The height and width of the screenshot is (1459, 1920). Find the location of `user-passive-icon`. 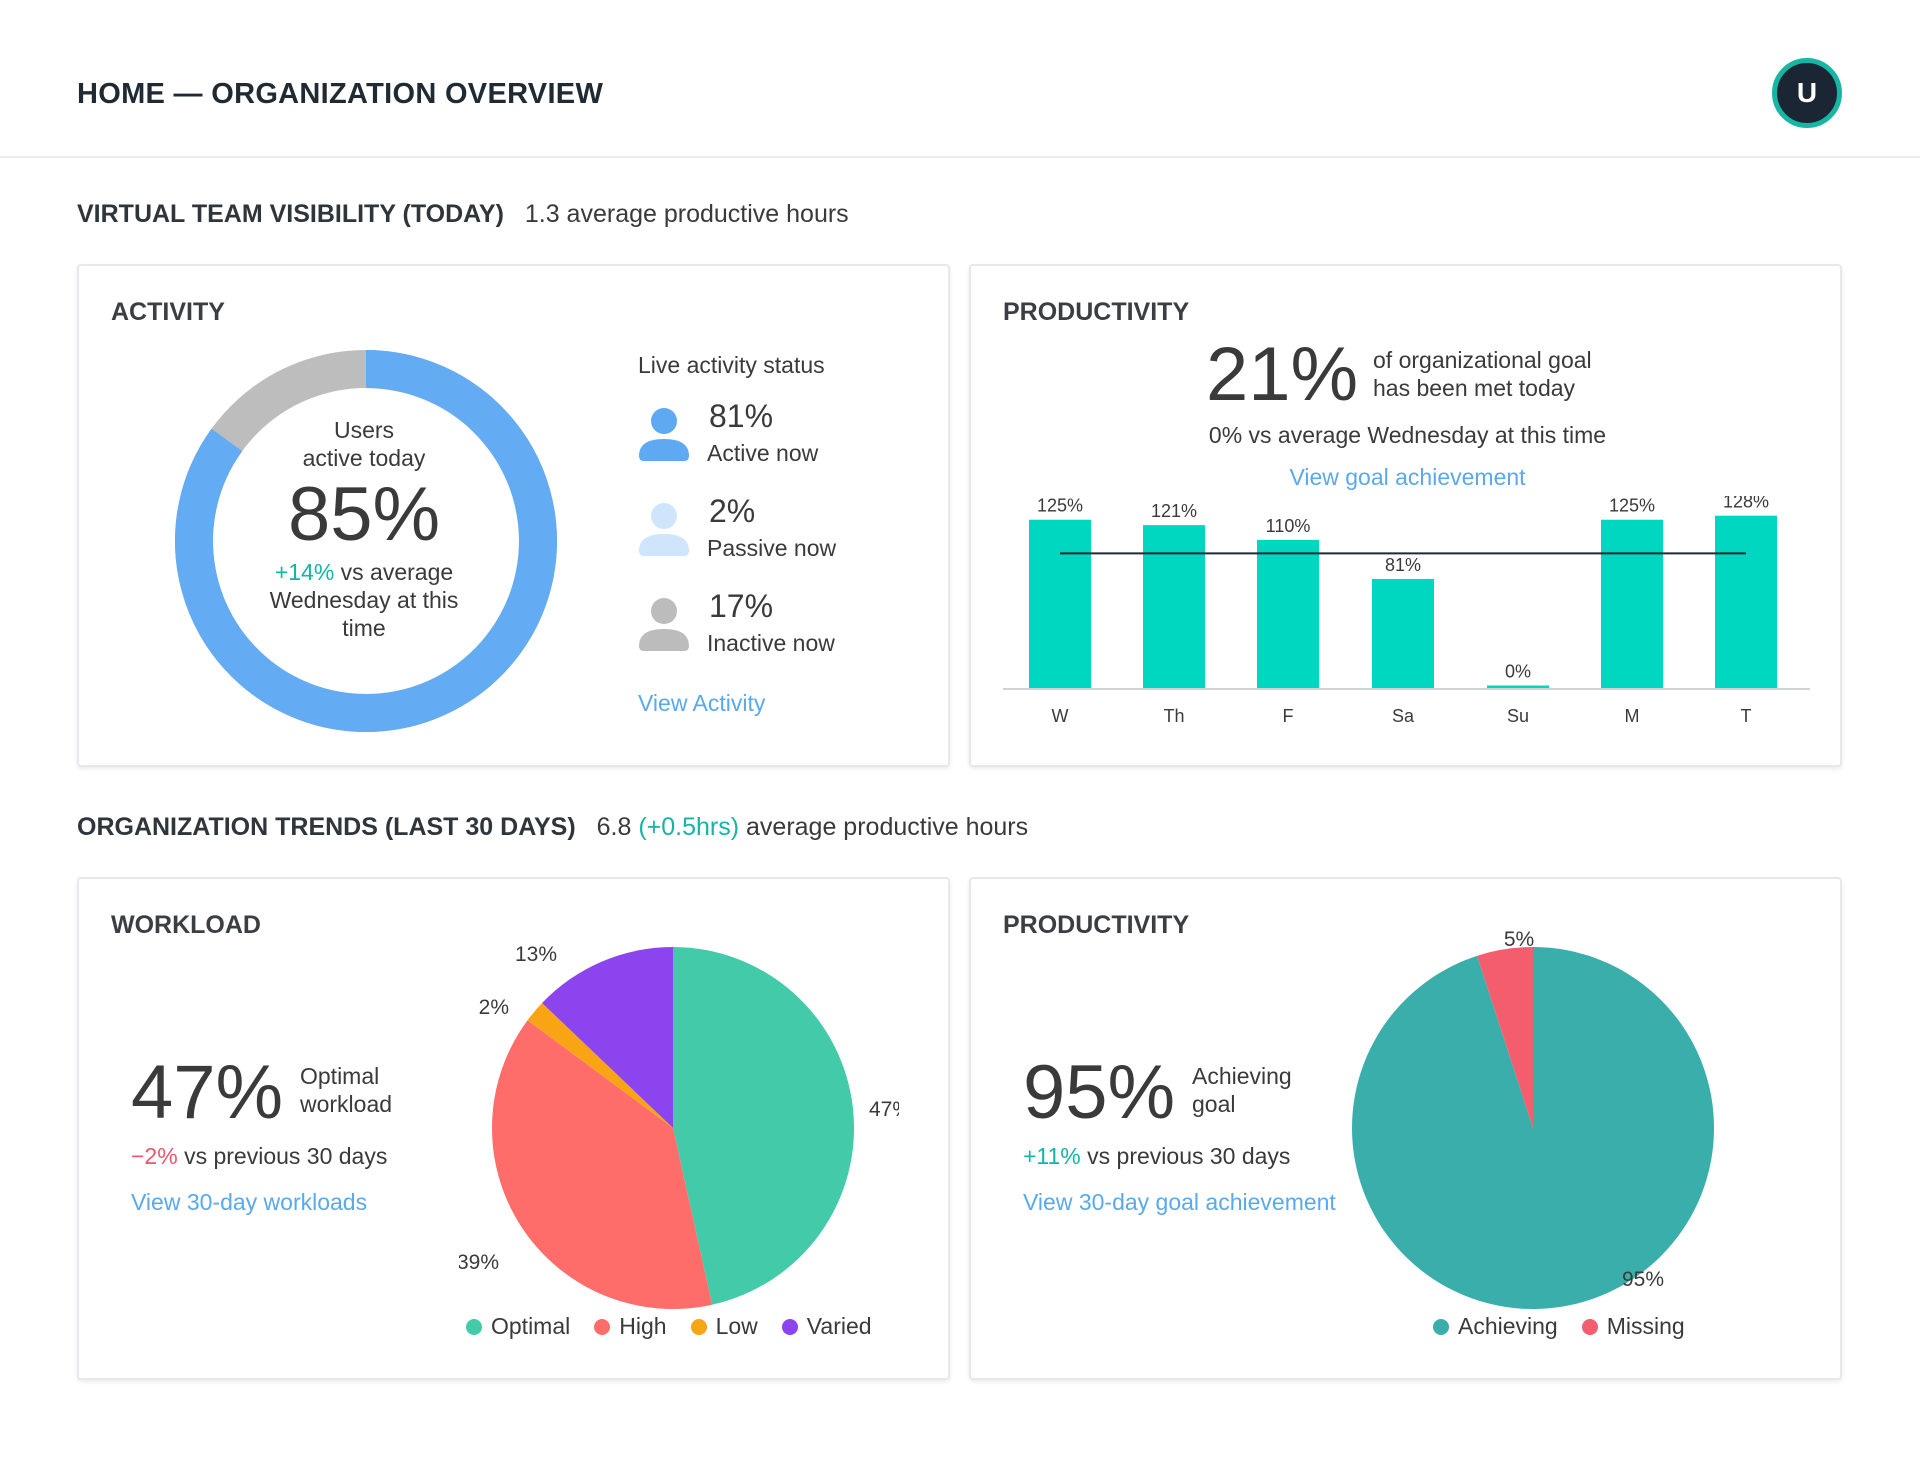

user-passive-icon is located at coordinates (664, 529).